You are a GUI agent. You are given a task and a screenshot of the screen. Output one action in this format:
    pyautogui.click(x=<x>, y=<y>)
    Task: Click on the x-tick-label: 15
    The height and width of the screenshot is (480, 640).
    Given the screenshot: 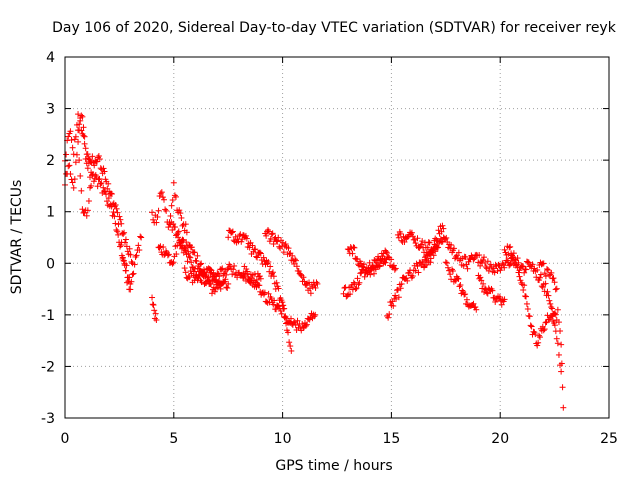 What is the action you would take?
    pyautogui.click(x=391, y=439)
    